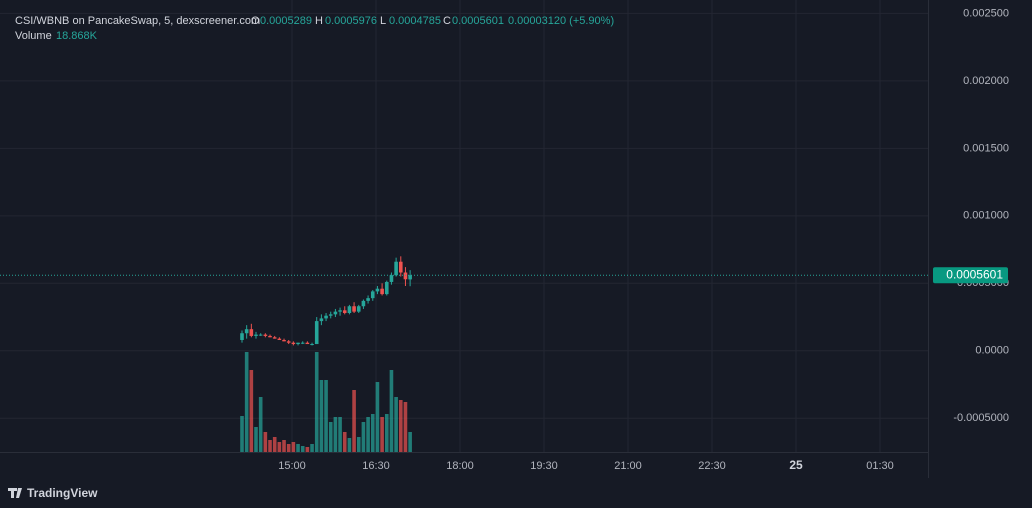 This screenshot has height=508, width=1032. I want to click on volume-value: 18.868K, so click(77, 36).